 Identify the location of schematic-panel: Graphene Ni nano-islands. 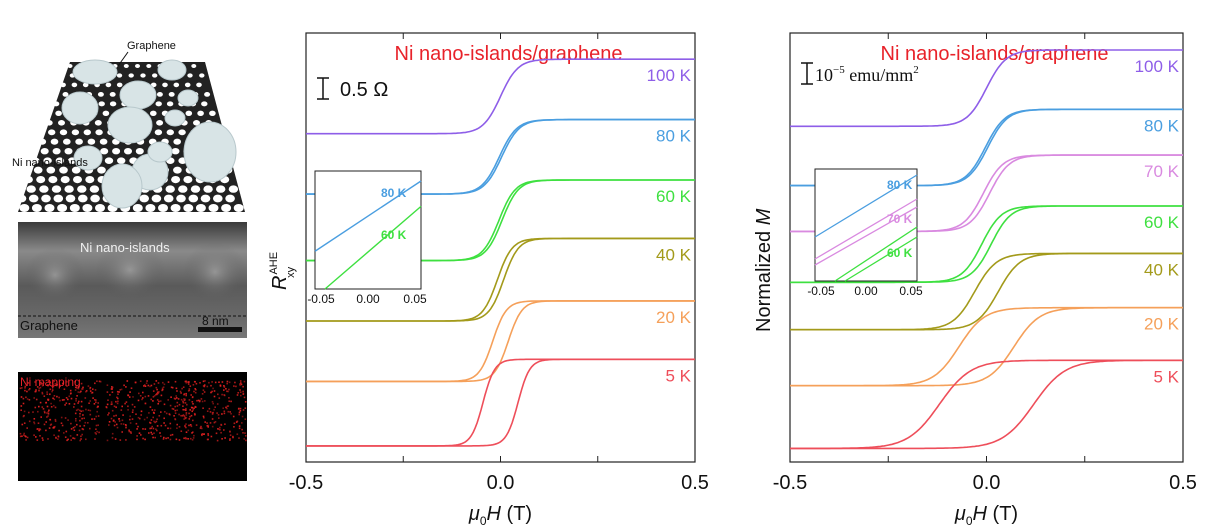
(128, 126).